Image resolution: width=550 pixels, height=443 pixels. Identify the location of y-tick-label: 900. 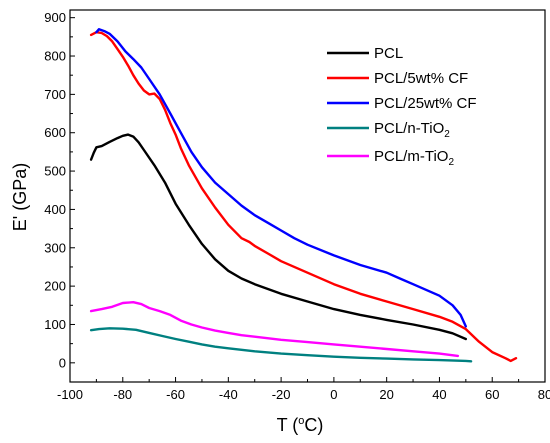
(55, 17).